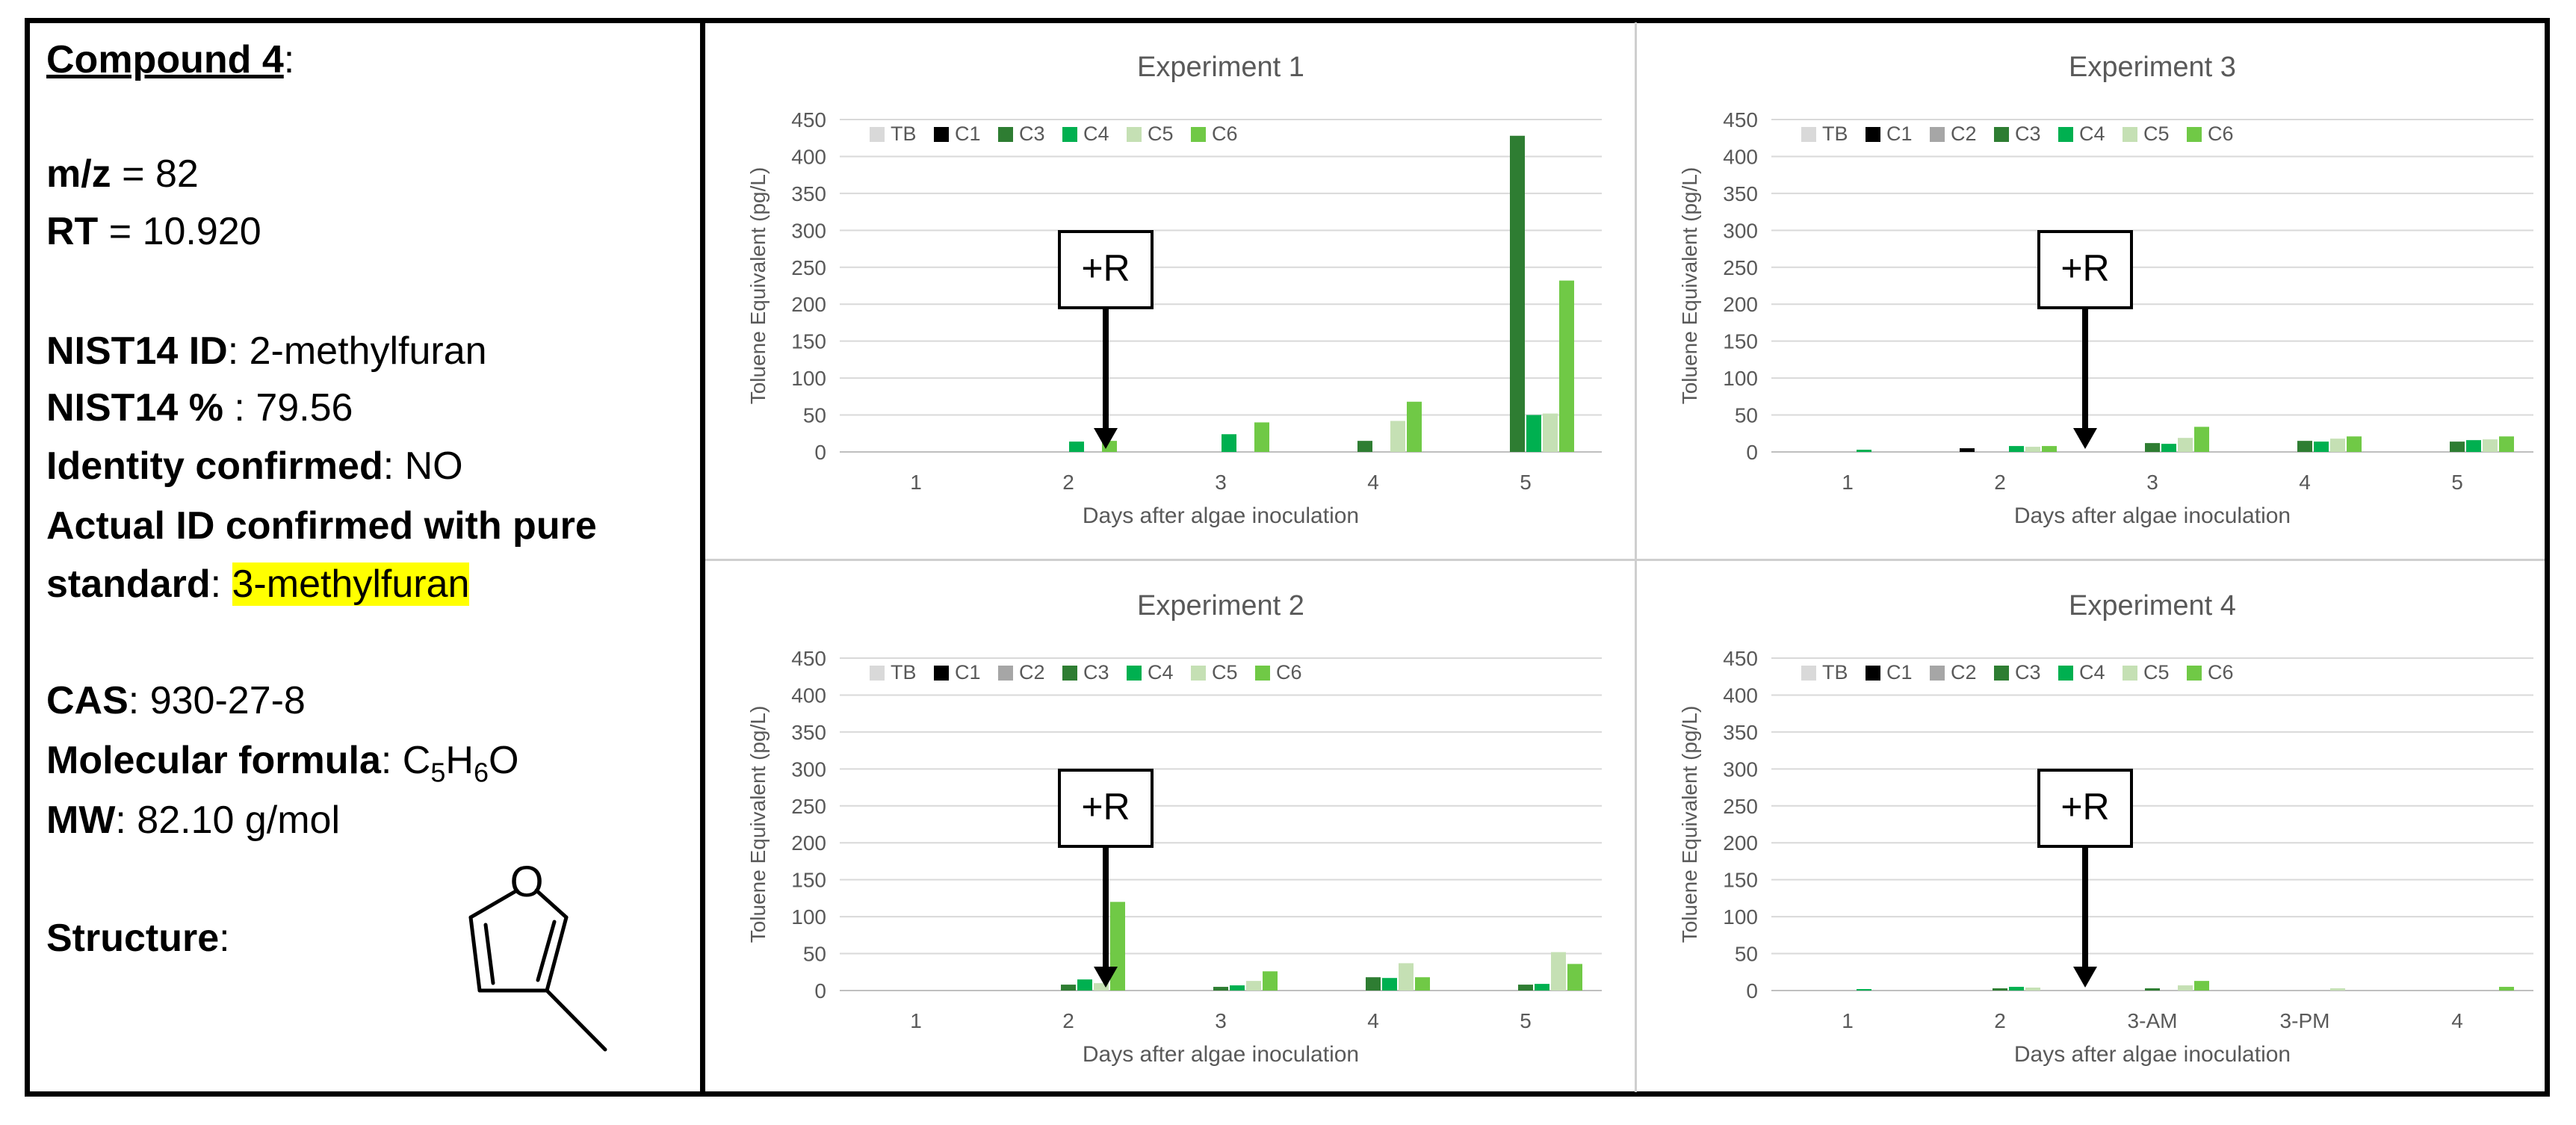 The width and height of the screenshot is (2576, 1125). What do you see at coordinates (1373, 482) in the screenshot?
I see `x-tick-label: 4` at bounding box center [1373, 482].